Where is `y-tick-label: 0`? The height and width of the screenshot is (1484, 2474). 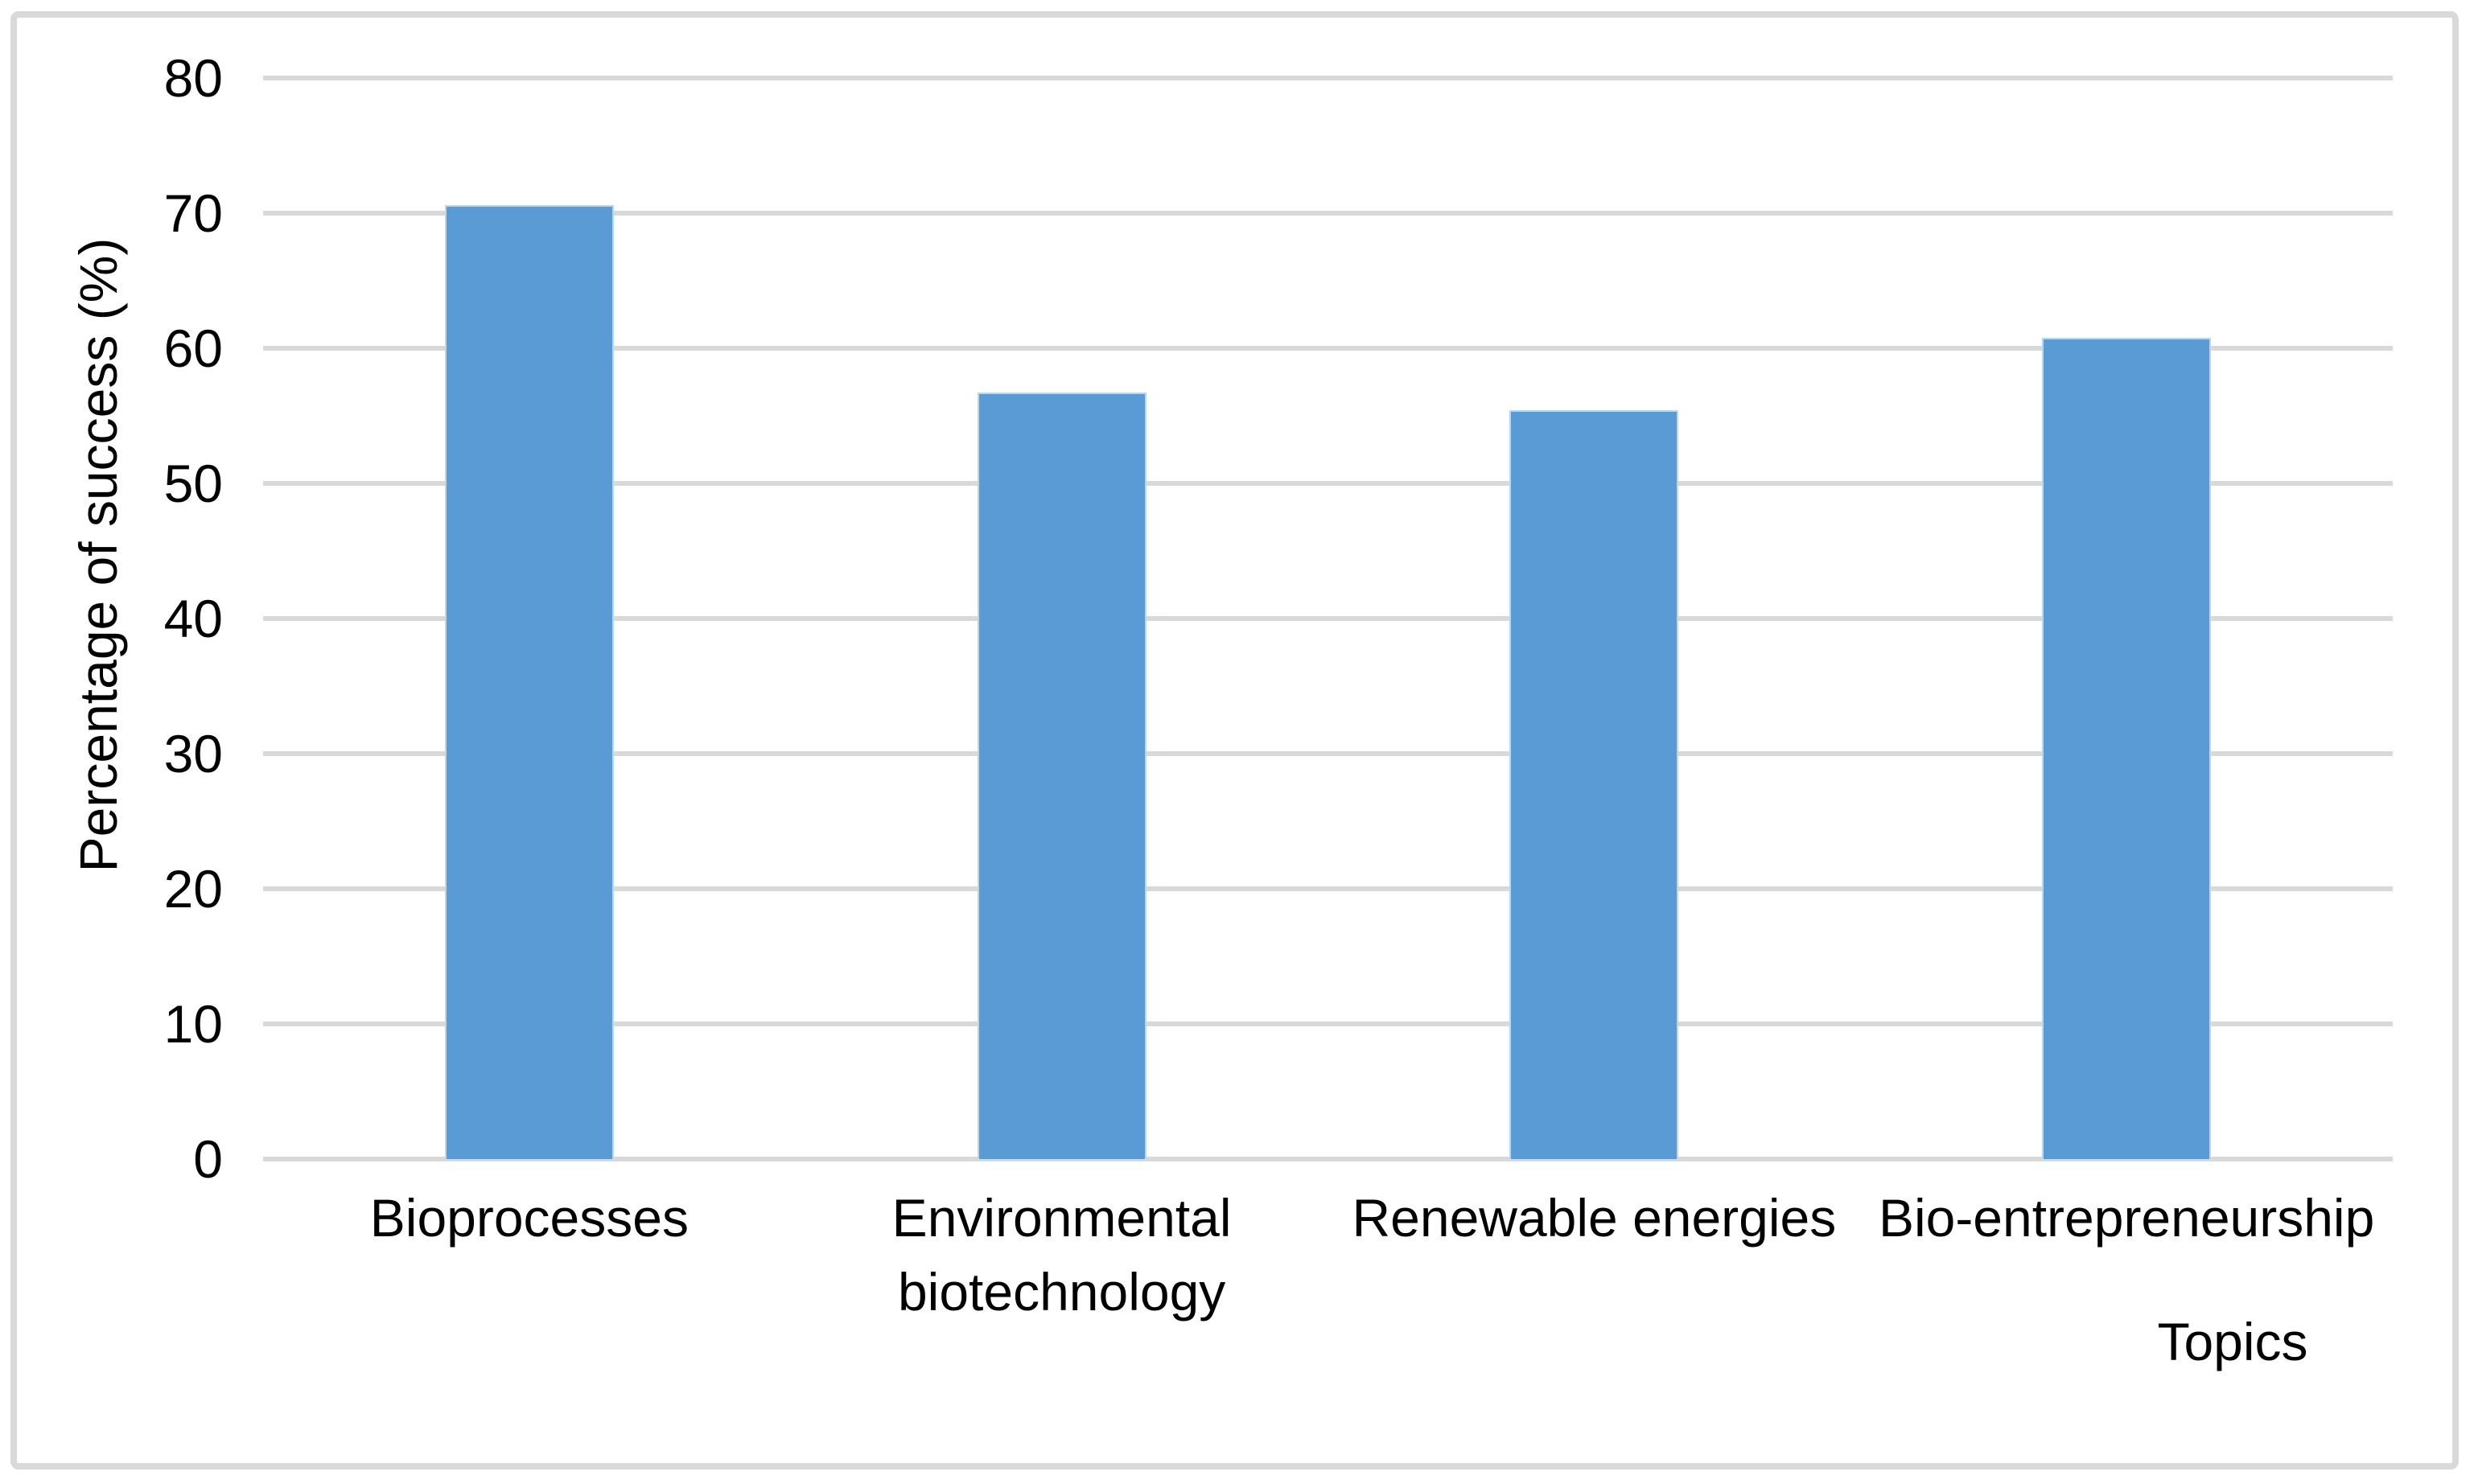 y-tick-label: 0 is located at coordinates (208, 1159).